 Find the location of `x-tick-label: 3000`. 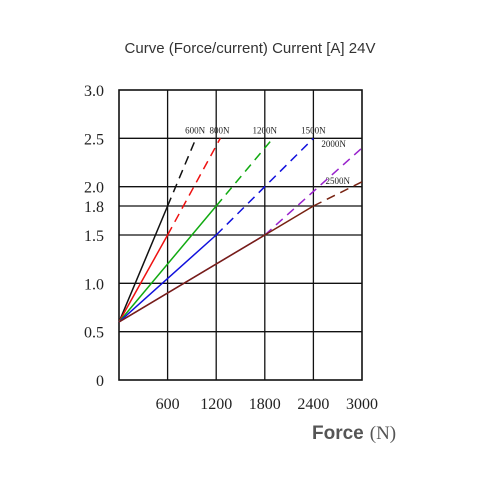

x-tick-label: 3000 is located at coordinates (362, 404).